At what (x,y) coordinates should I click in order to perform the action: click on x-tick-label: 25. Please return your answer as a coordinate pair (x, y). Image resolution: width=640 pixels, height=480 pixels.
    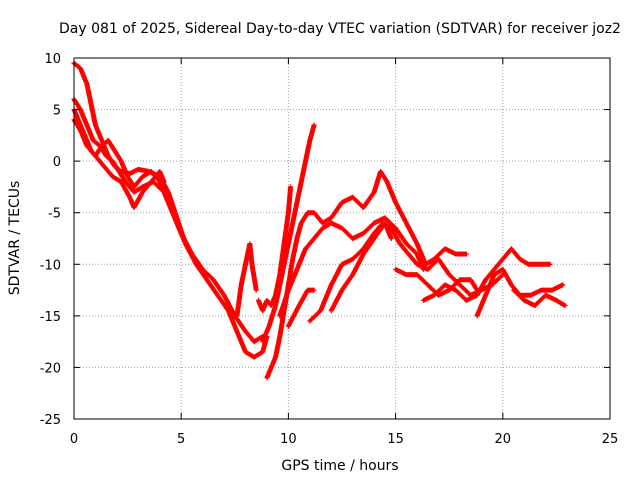
    Looking at the image, I should click on (610, 439).